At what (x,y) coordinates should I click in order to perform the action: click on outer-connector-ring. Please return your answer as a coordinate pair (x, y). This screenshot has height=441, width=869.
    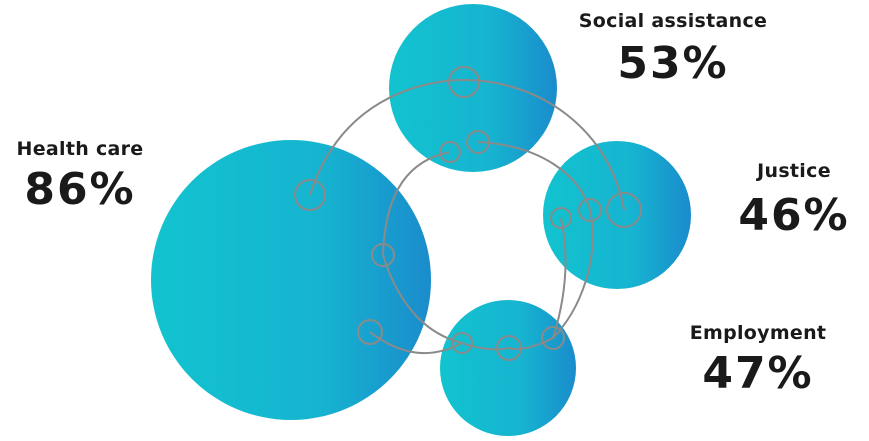
    Looking at the image, I should click on (467, 144).